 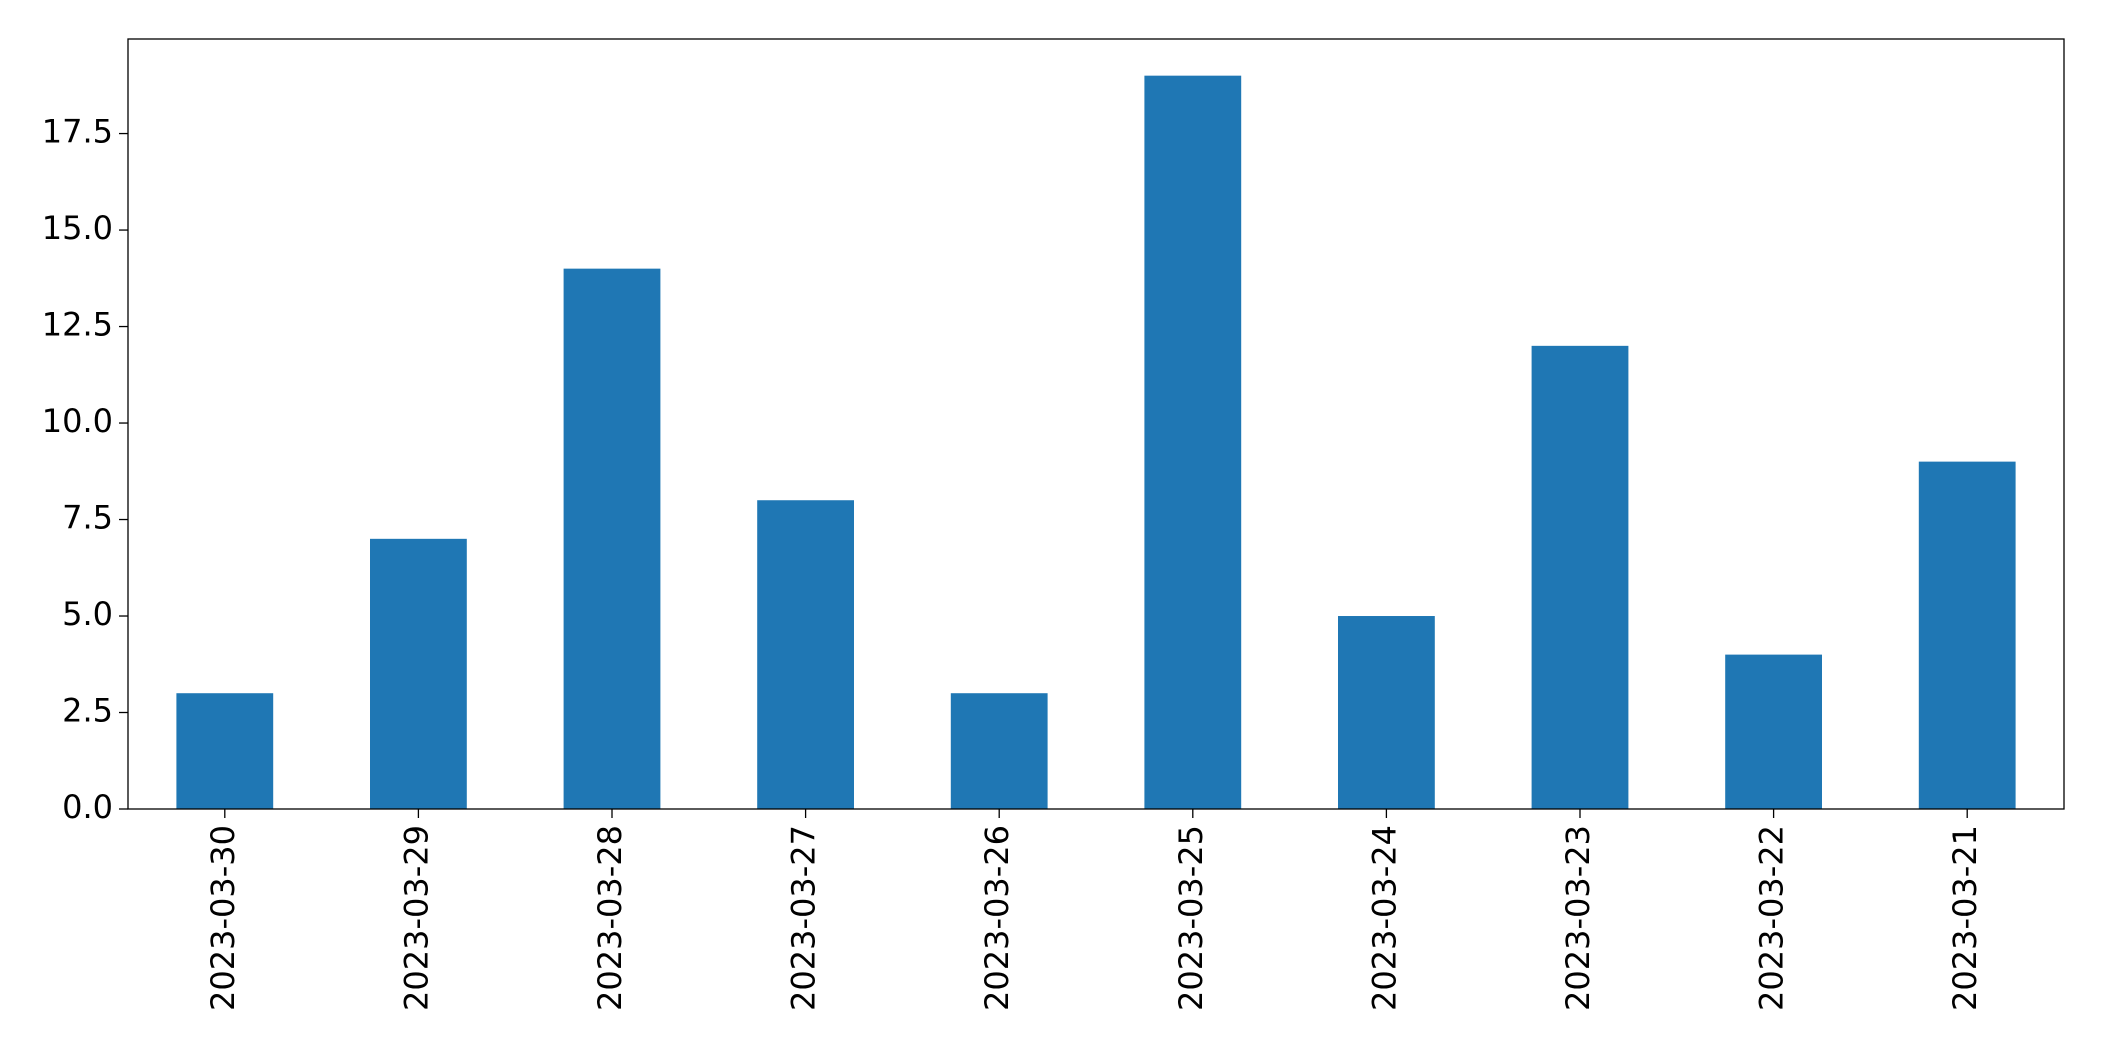 What do you see at coordinates (87, 614) in the screenshot?
I see `y-tick-label: 5.0` at bounding box center [87, 614].